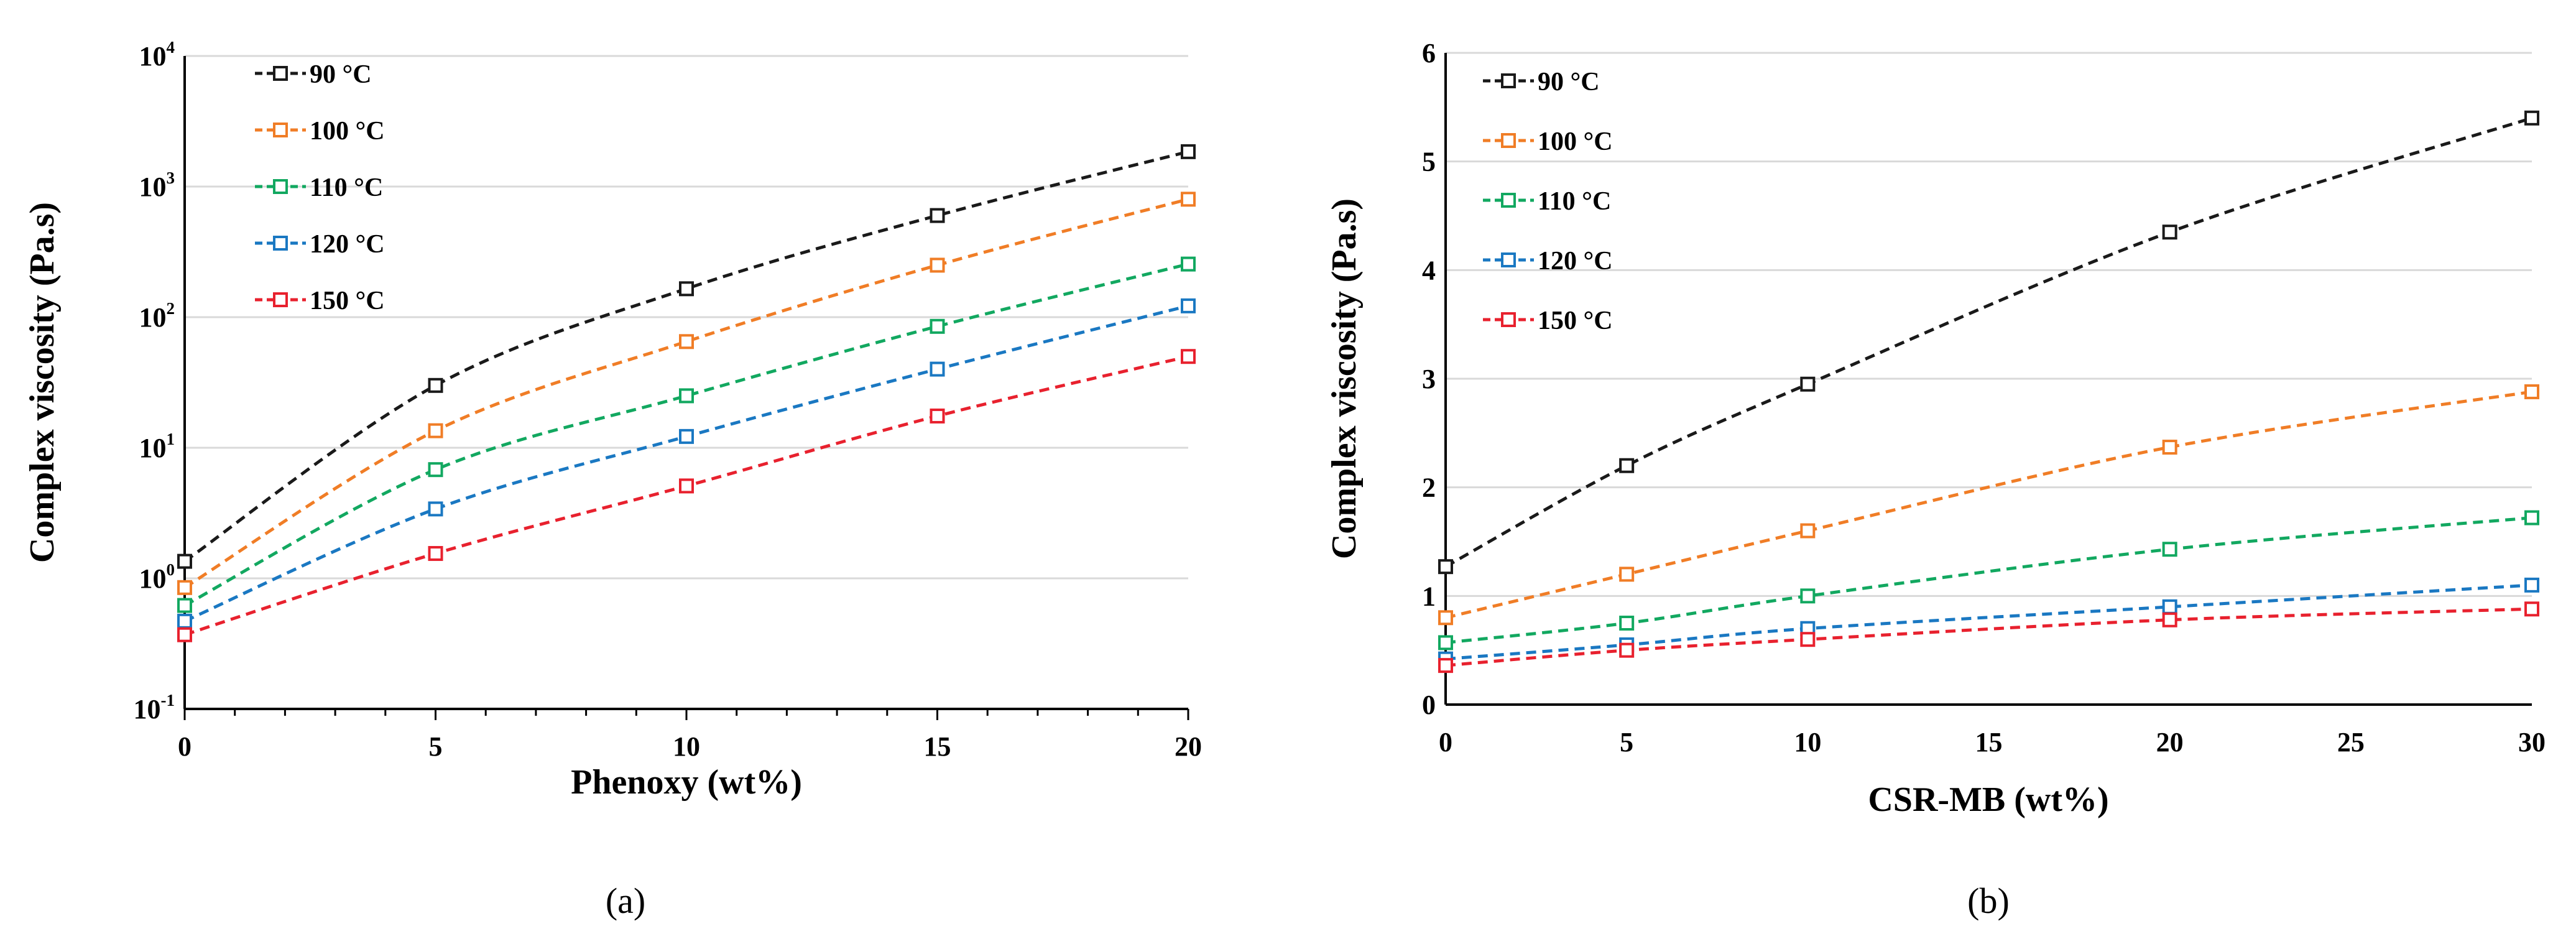 This screenshot has width=2576, height=944. Describe the element at coordinates (1575, 261) in the screenshot. I see `legend-label: 120 °C` at that location.